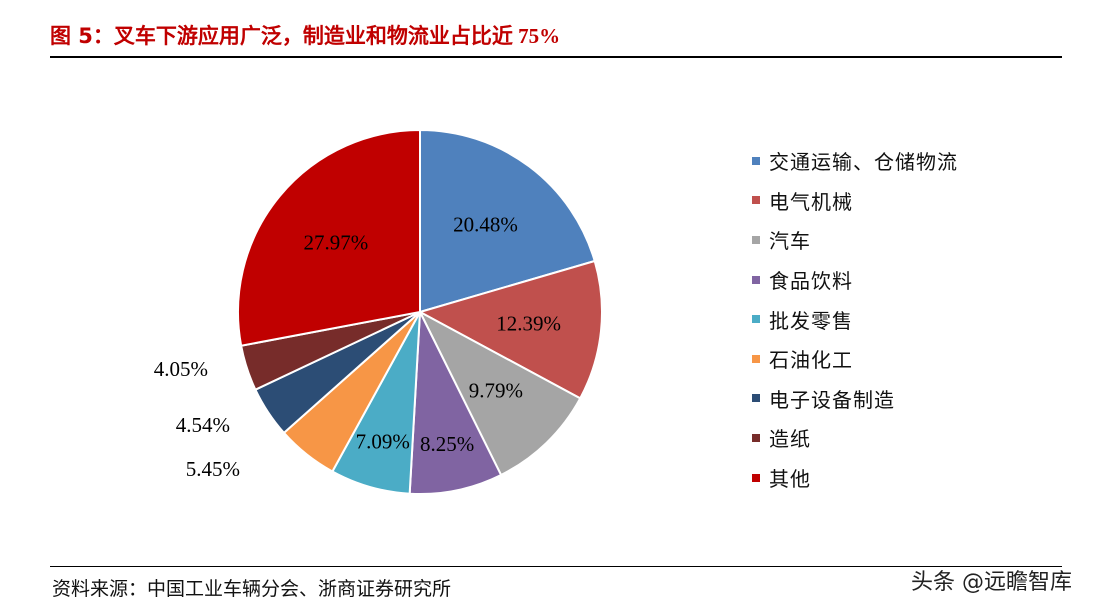 The width and height of the screenshot is (1094, 611). Describe the element at coordinates (855, 280) in the screenshot. I see `legend-item: 食品饮料` at that location.